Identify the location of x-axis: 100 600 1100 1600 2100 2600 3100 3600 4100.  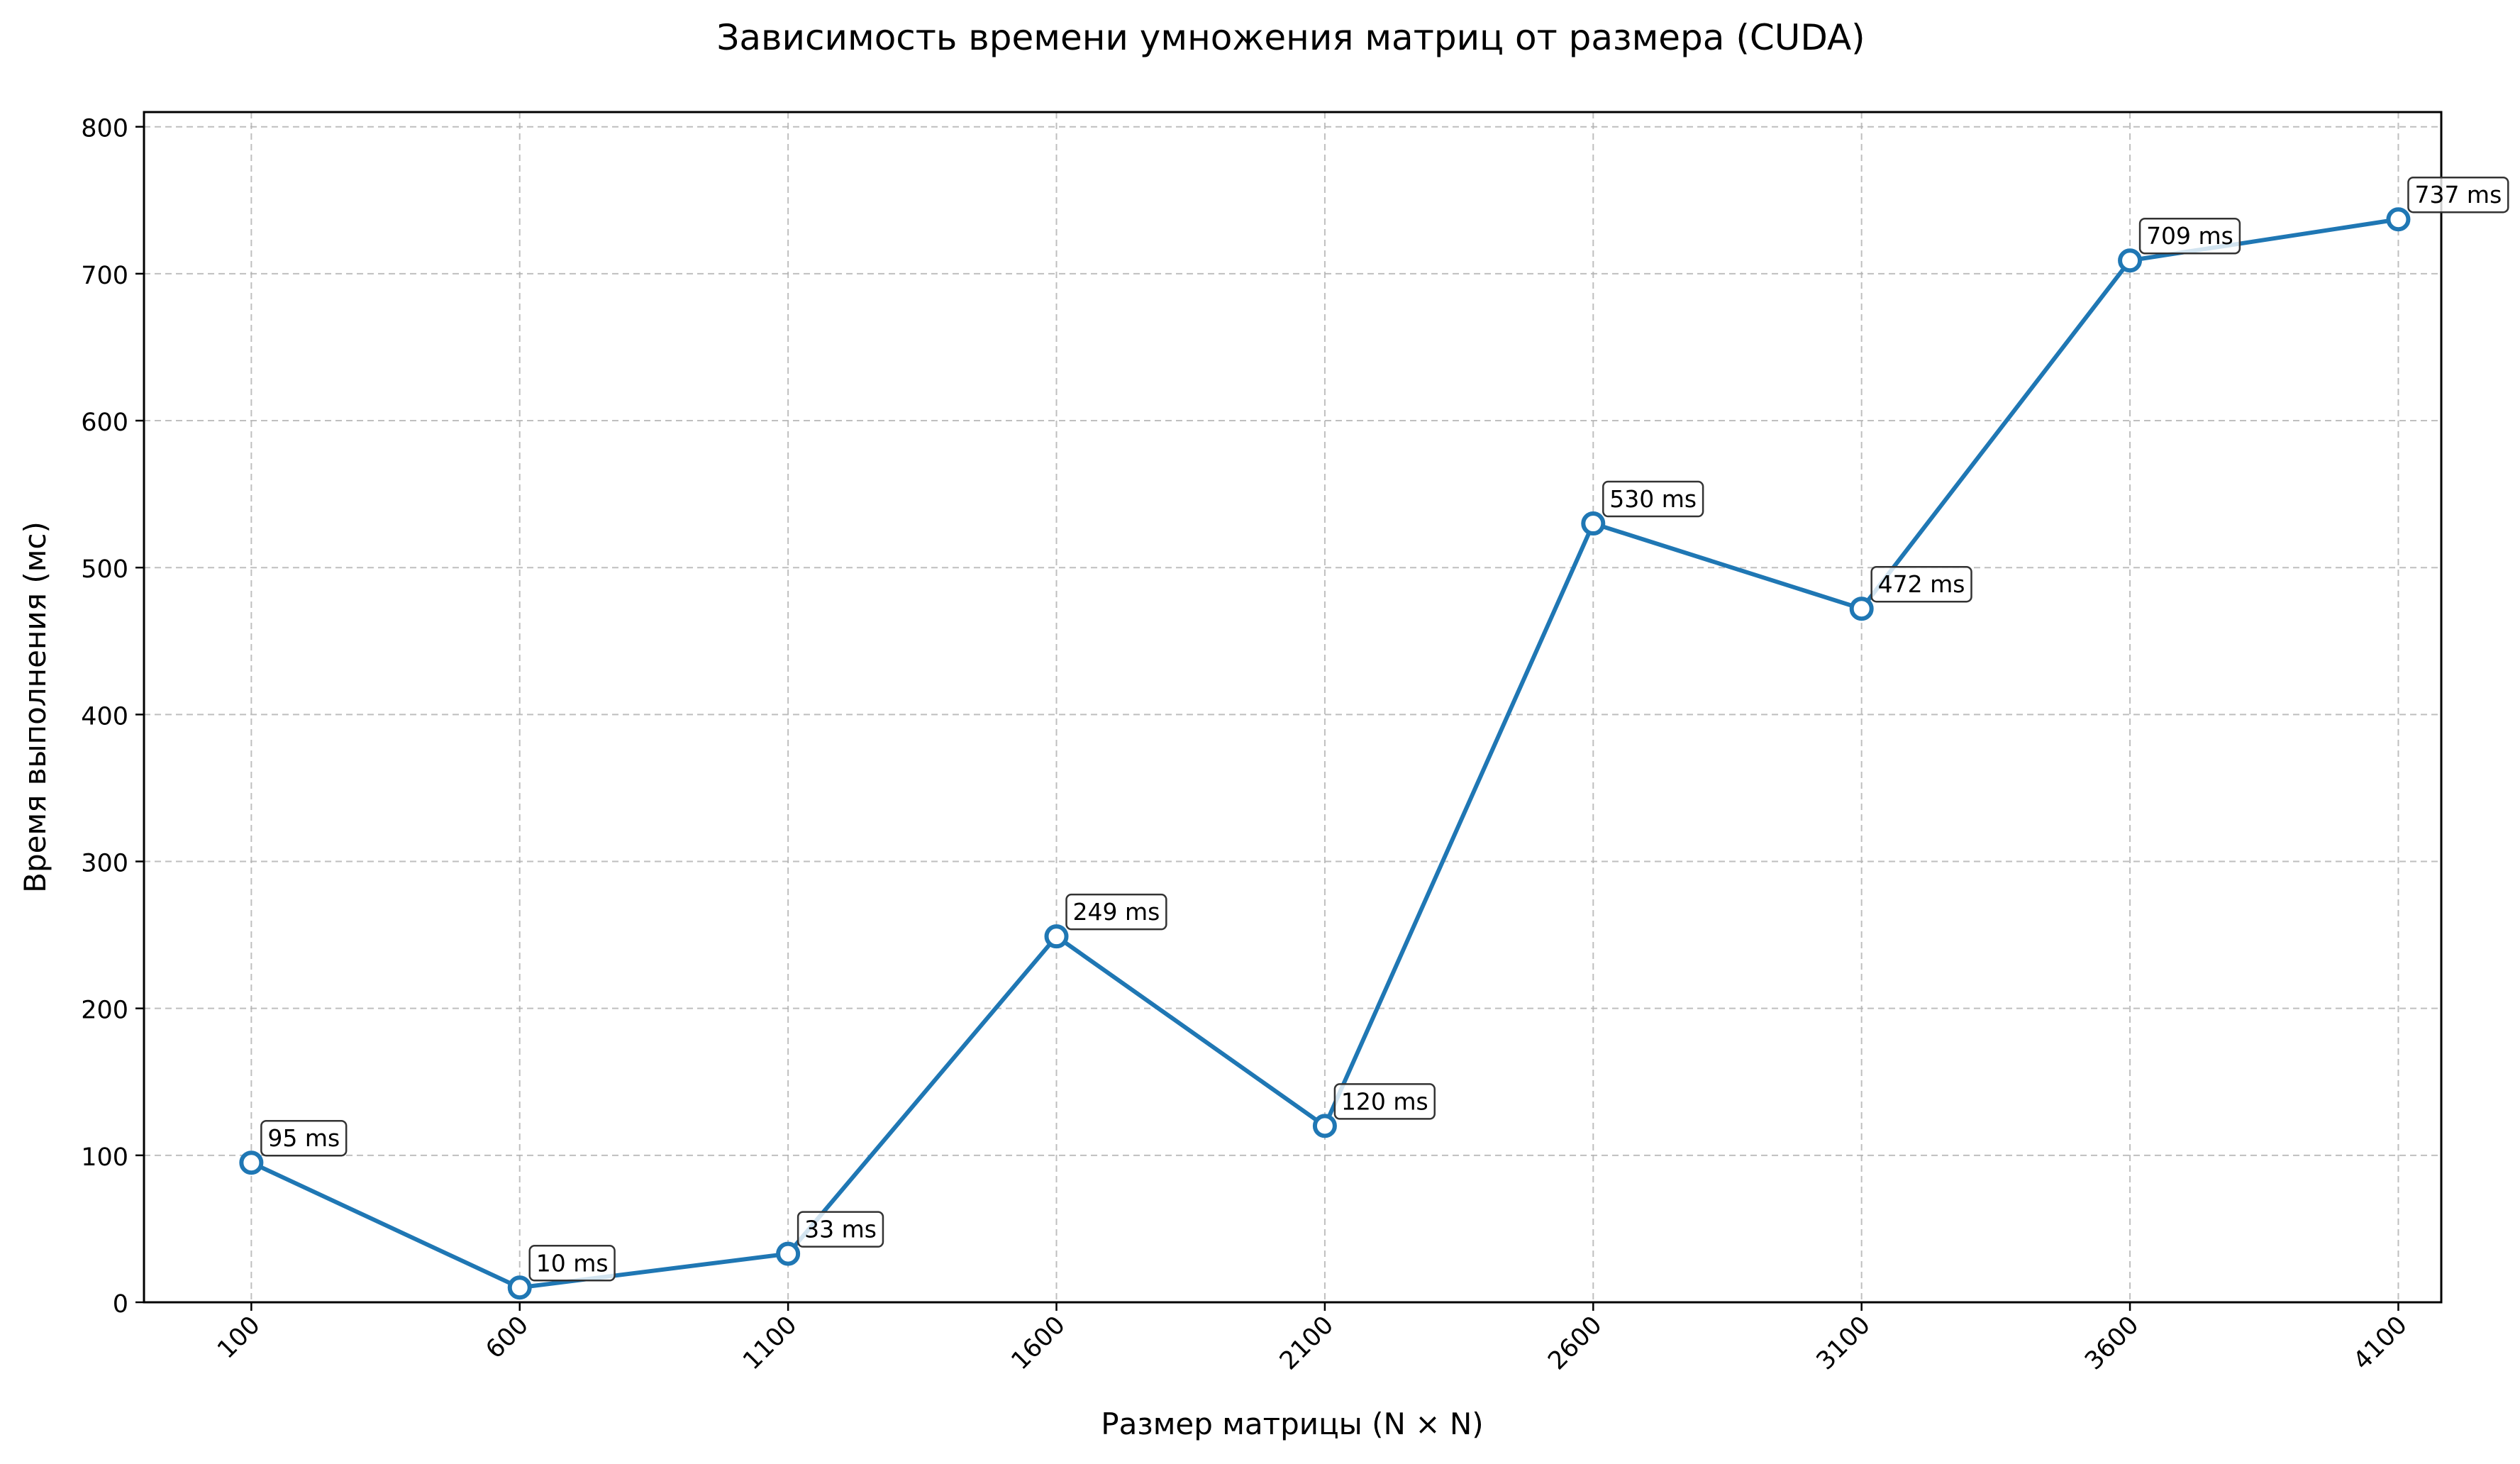
(1313, 1338).